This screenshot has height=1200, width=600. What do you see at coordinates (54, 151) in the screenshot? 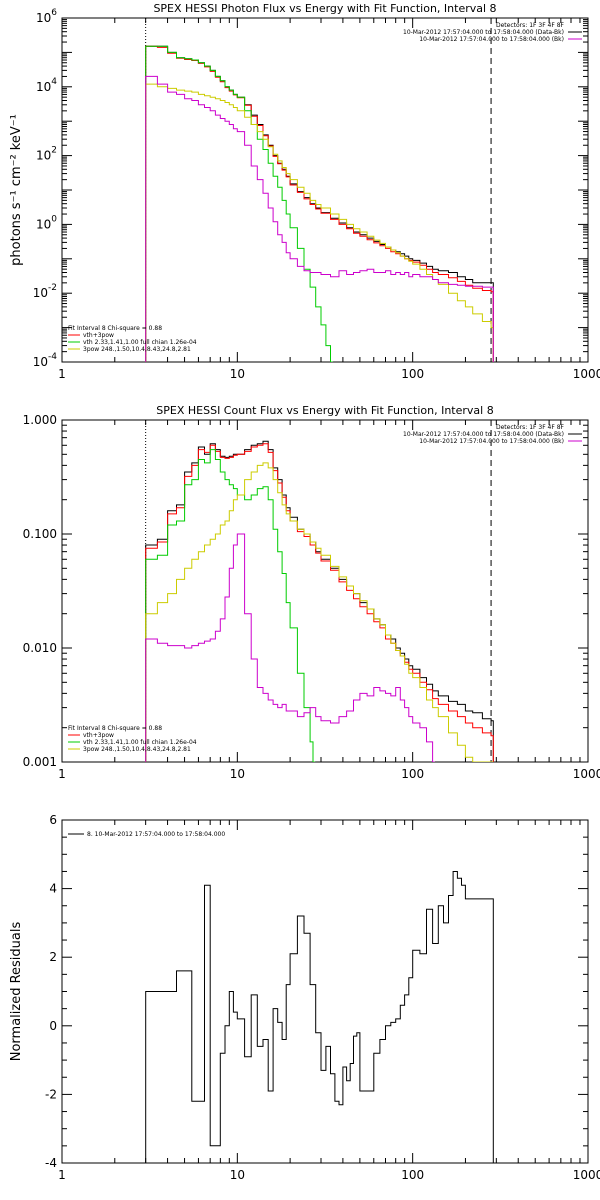
I see `y-tick-exp: 2` at bounding box center [54, 151].